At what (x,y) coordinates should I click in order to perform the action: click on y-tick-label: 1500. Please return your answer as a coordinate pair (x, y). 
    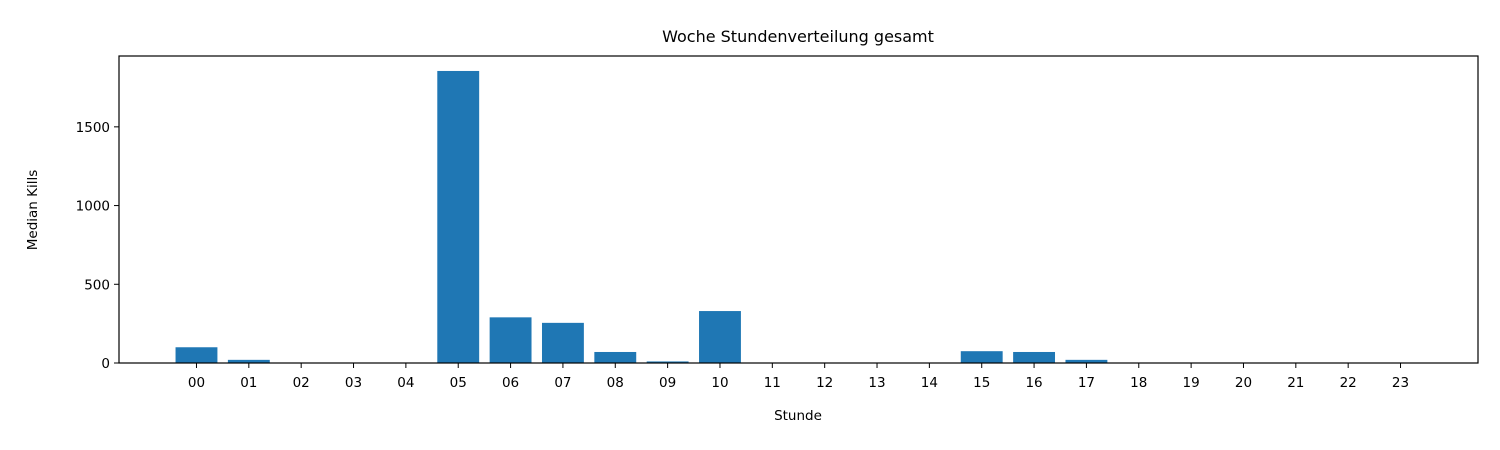
    Looking at the image, I should click on (93, 128).